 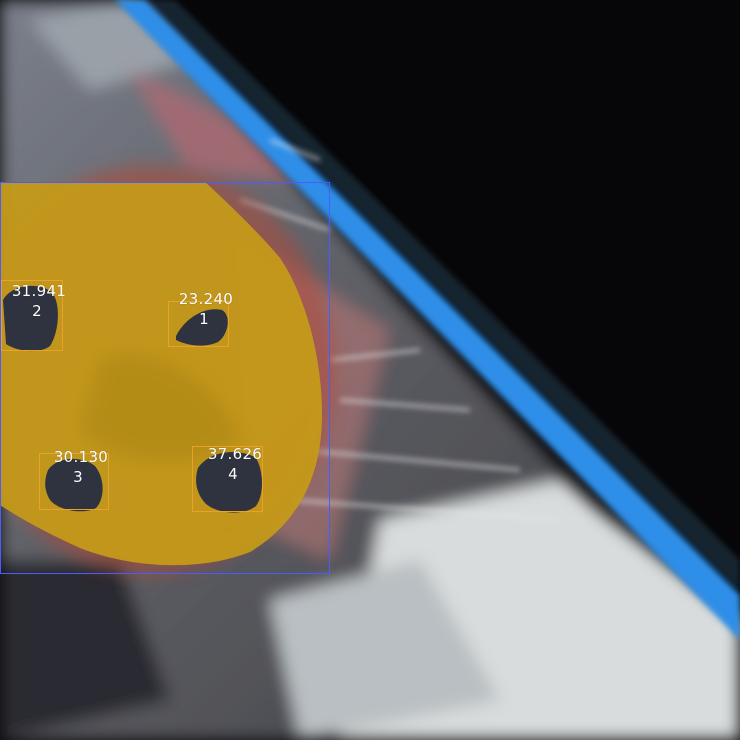 What do you see at coordinates (235, 454) in the screenshot?
I see `spot-score-4: 37.626` at bounding box center [235, 454].